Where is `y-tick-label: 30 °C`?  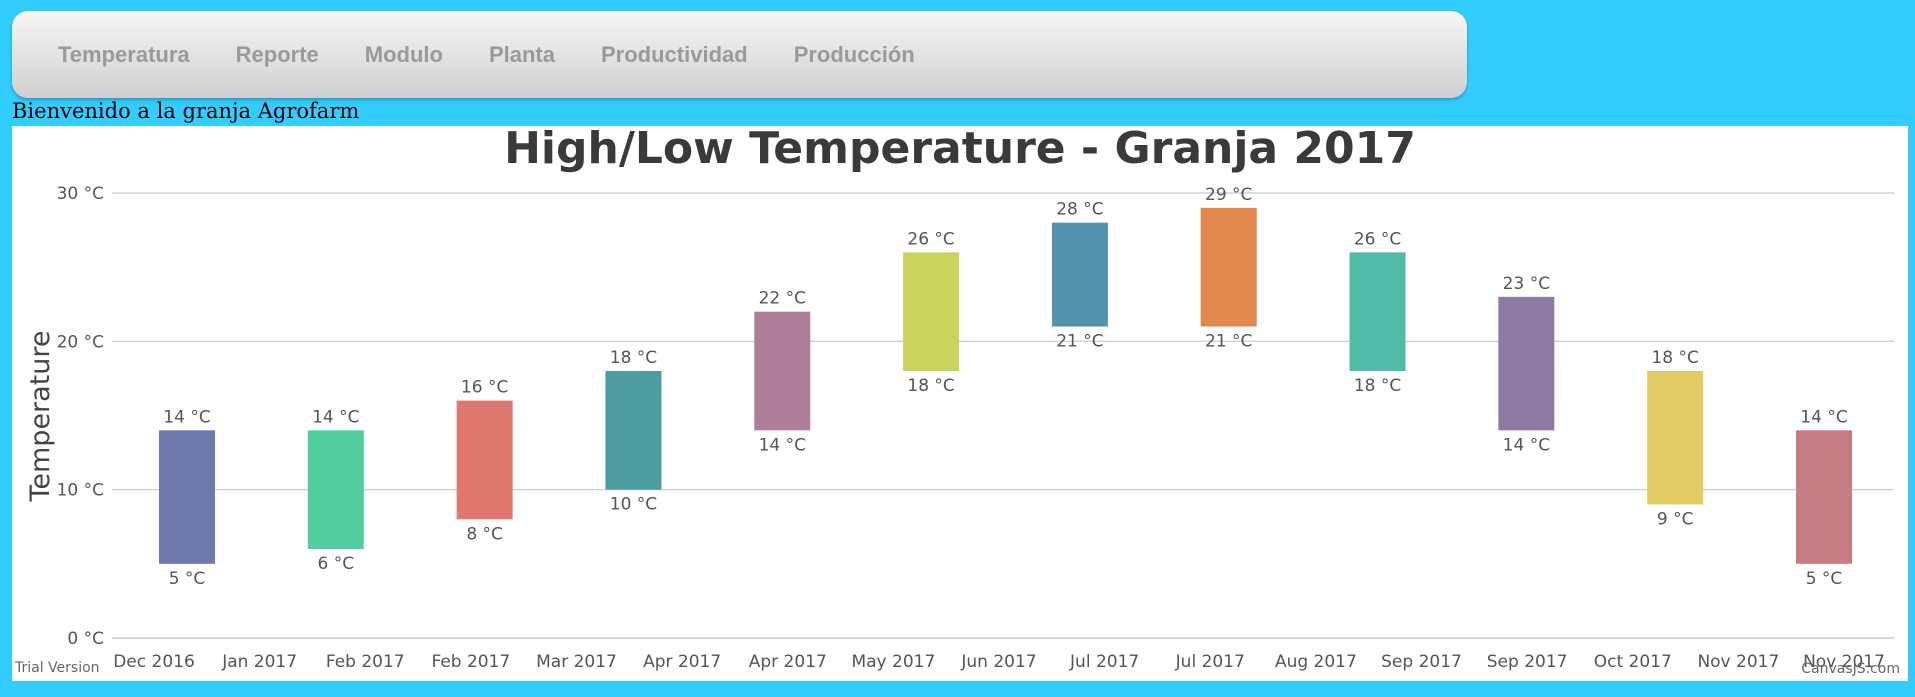
y-tick-label: 30 °C is located at coordinates (80, 194).